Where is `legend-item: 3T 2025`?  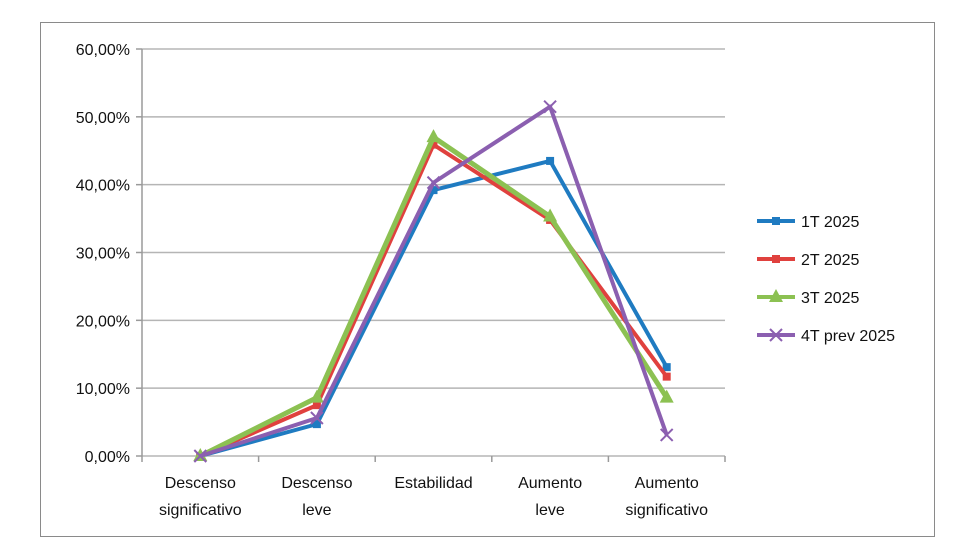 legend-item: 3T 2025 is located at coordinates (808, 298).